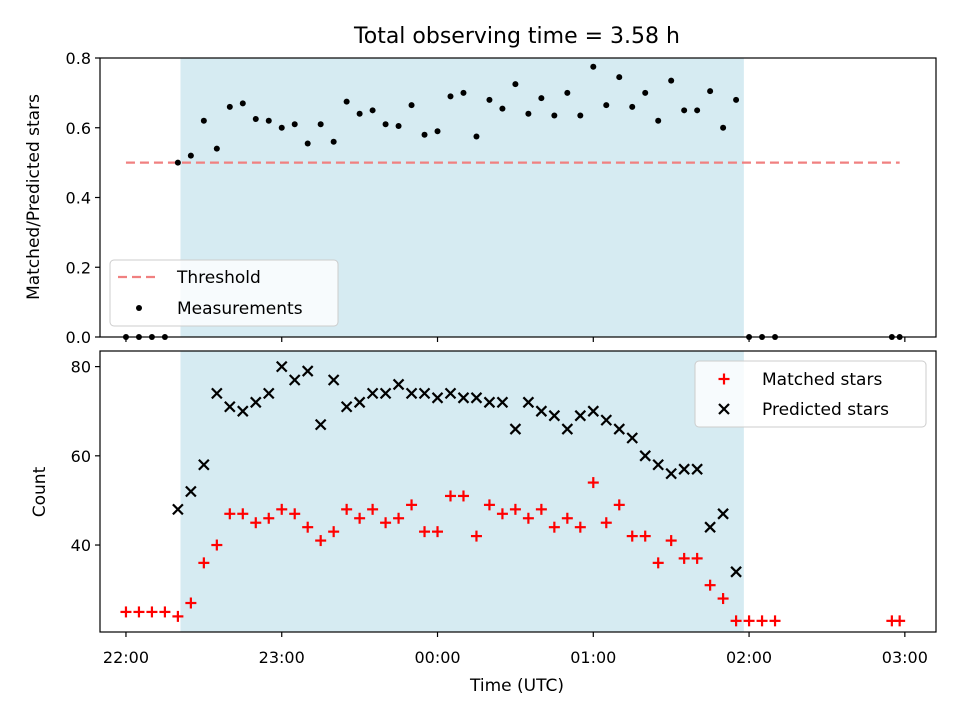 The height and width of the screenshot is (720, 960). Describe the element at coordinates (78, 128) in the screenshot. I see `y-tick-label: 0.6` at that location.